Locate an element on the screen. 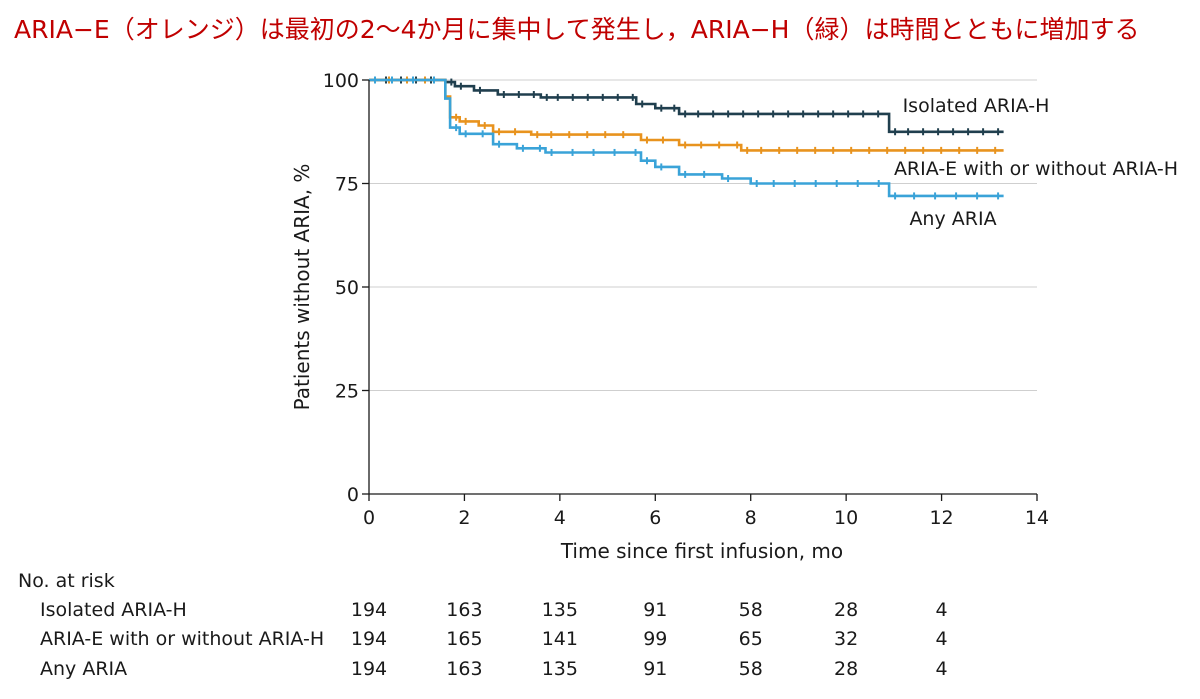 The width and height of the screenshot is (1200, 699). at-risk-row: Any ARIA 194 163 135 91 58 28 4 is located at coordinates (600, 671).